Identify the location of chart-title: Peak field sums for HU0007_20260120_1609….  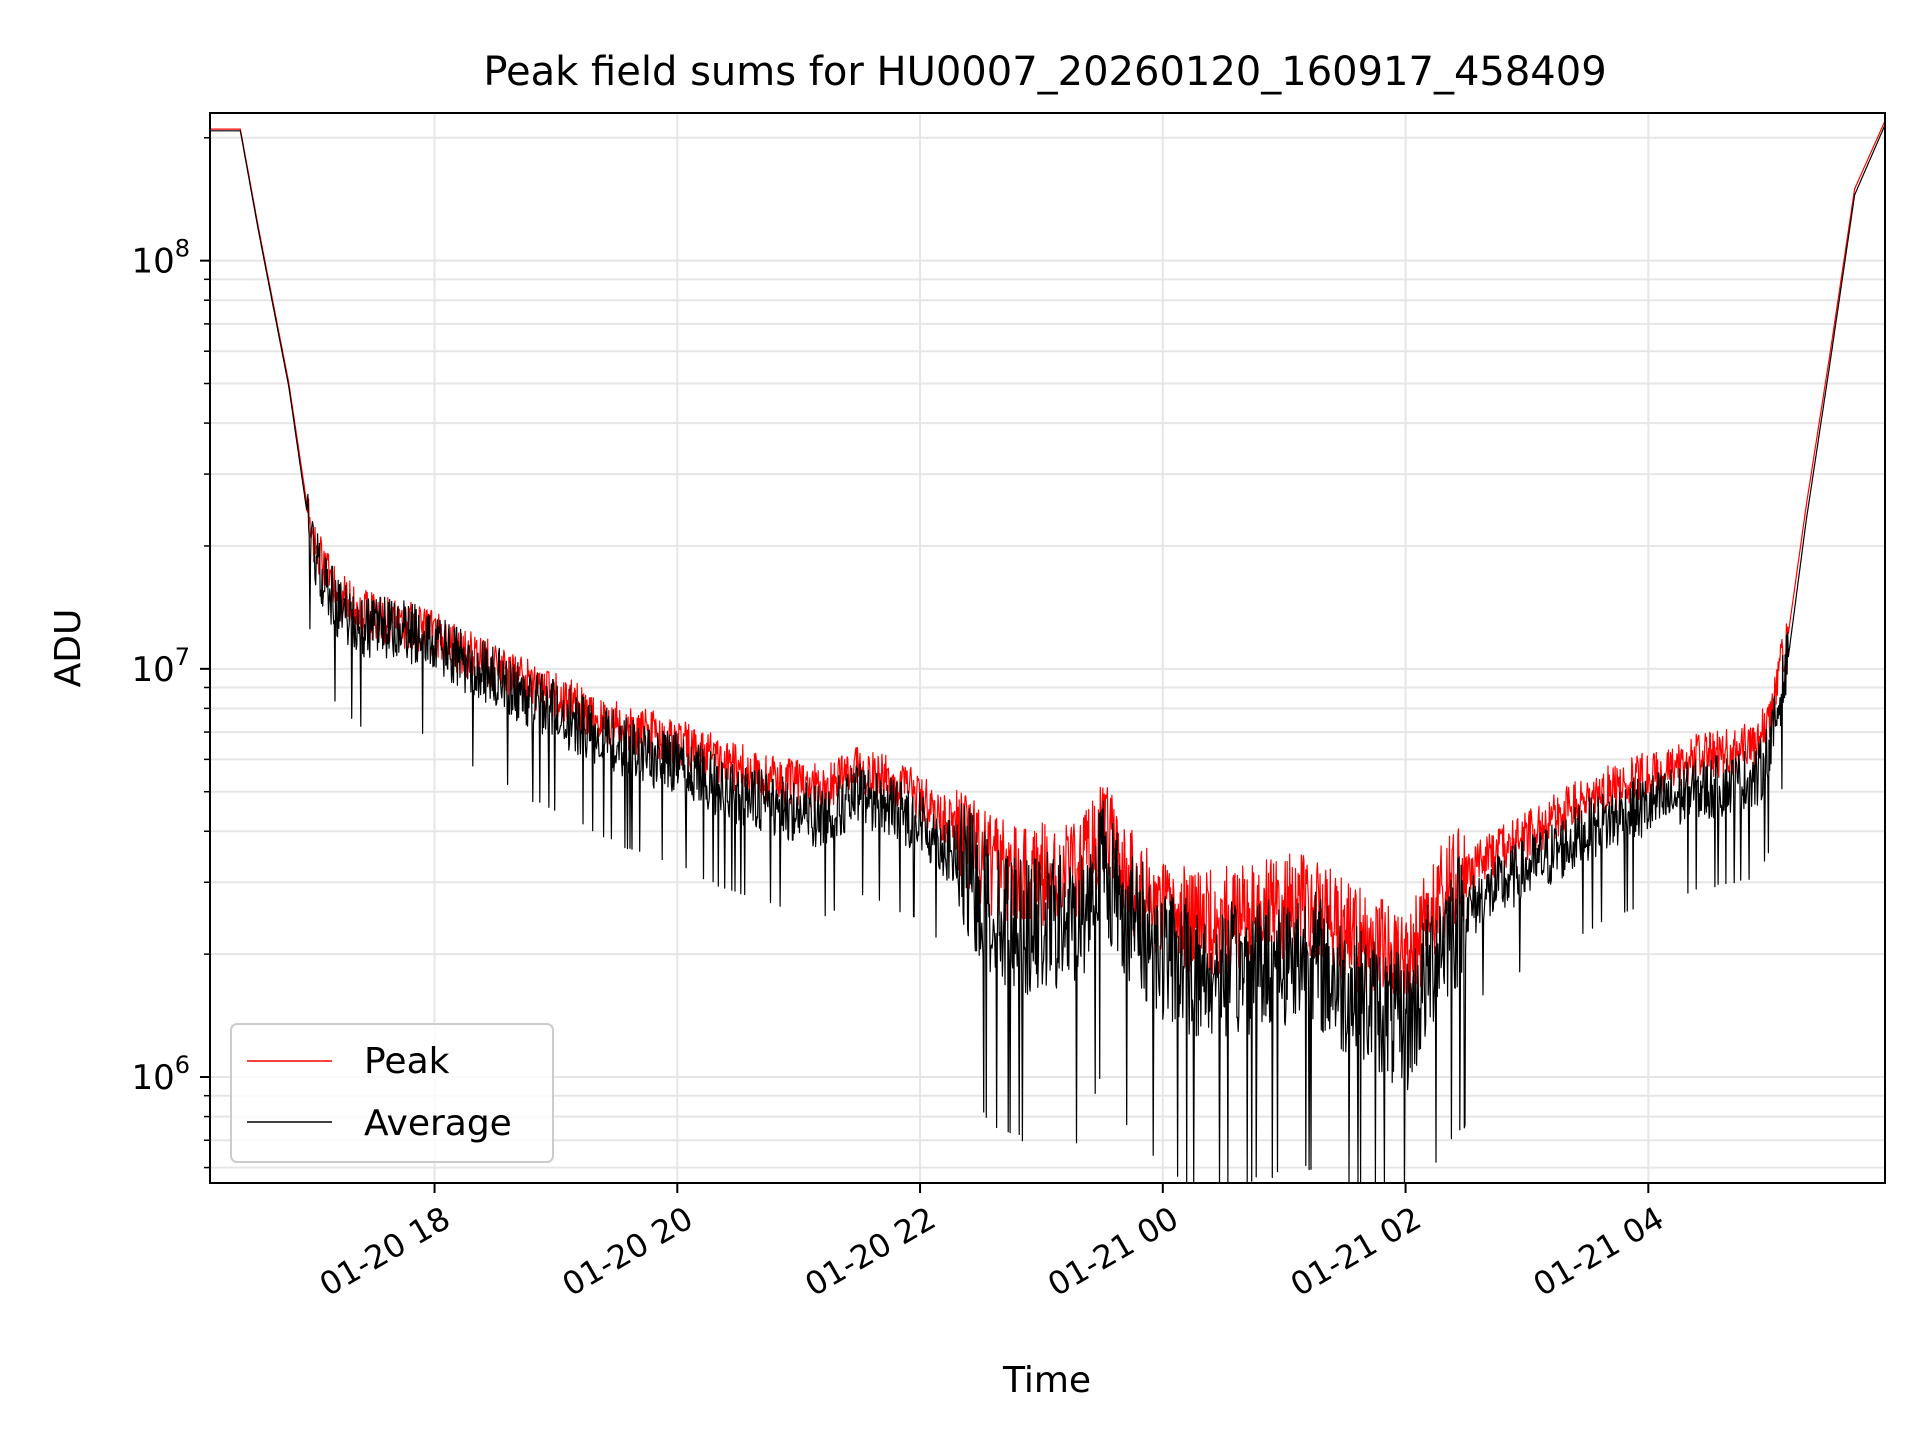
(1044, 72).